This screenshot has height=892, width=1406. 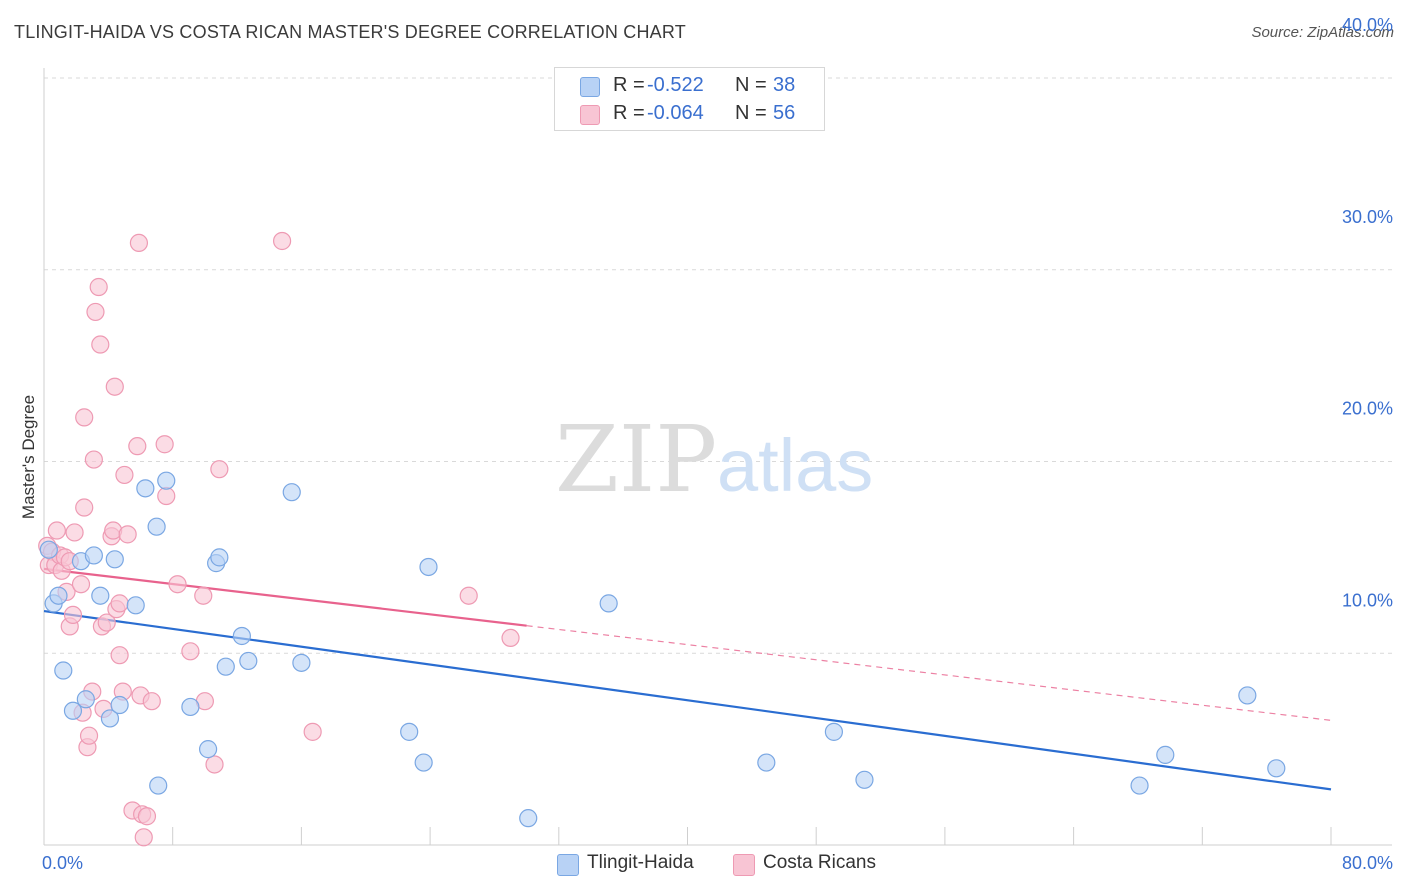 I want to click on chart-source: Source: ZipAtlas.com, so click(x=1322, y=32).